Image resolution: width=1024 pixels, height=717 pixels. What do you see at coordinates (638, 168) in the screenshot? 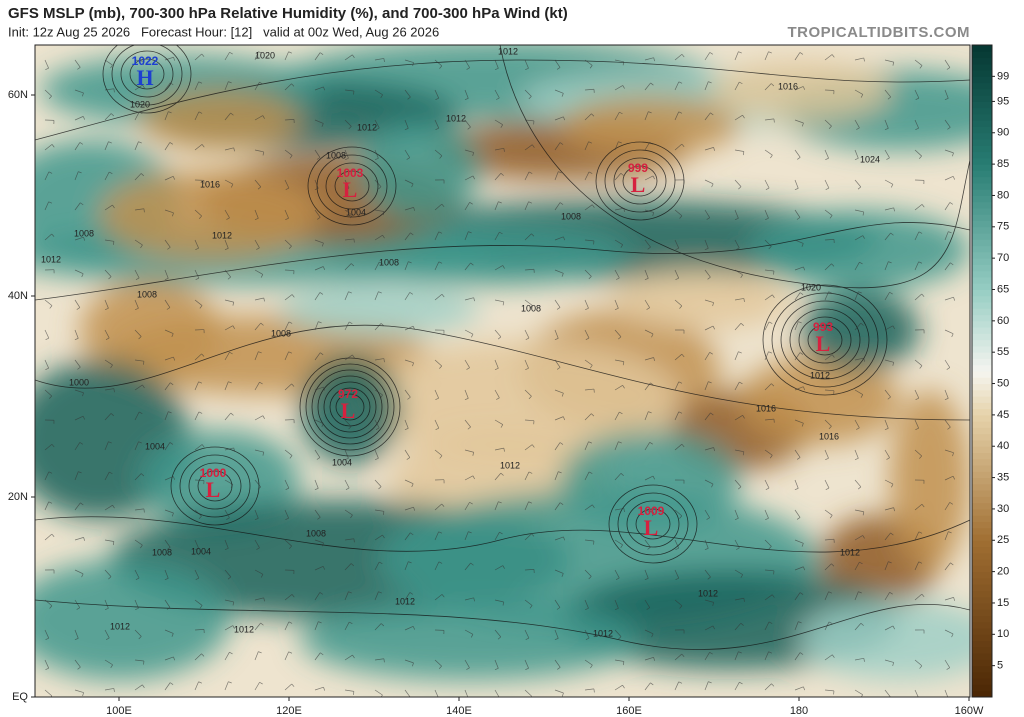
I see `pressure-value: 999` at bounding box center [638, 168].